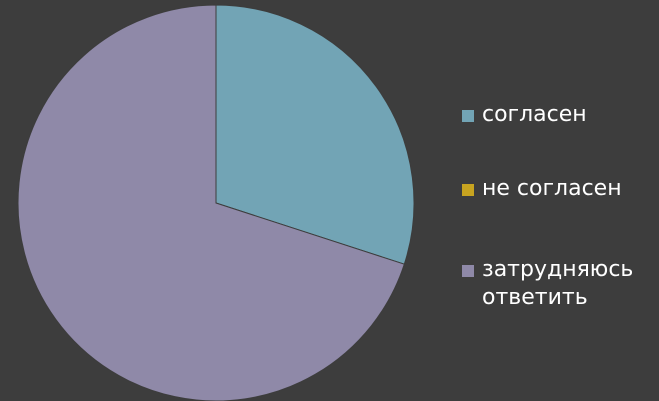 The width and height of the screenshot is (659, 401). Describe the element at coordinates (558, 283) in the screenshot. I see `legend-label-undecided: затрудняюсь ответить` at that location.